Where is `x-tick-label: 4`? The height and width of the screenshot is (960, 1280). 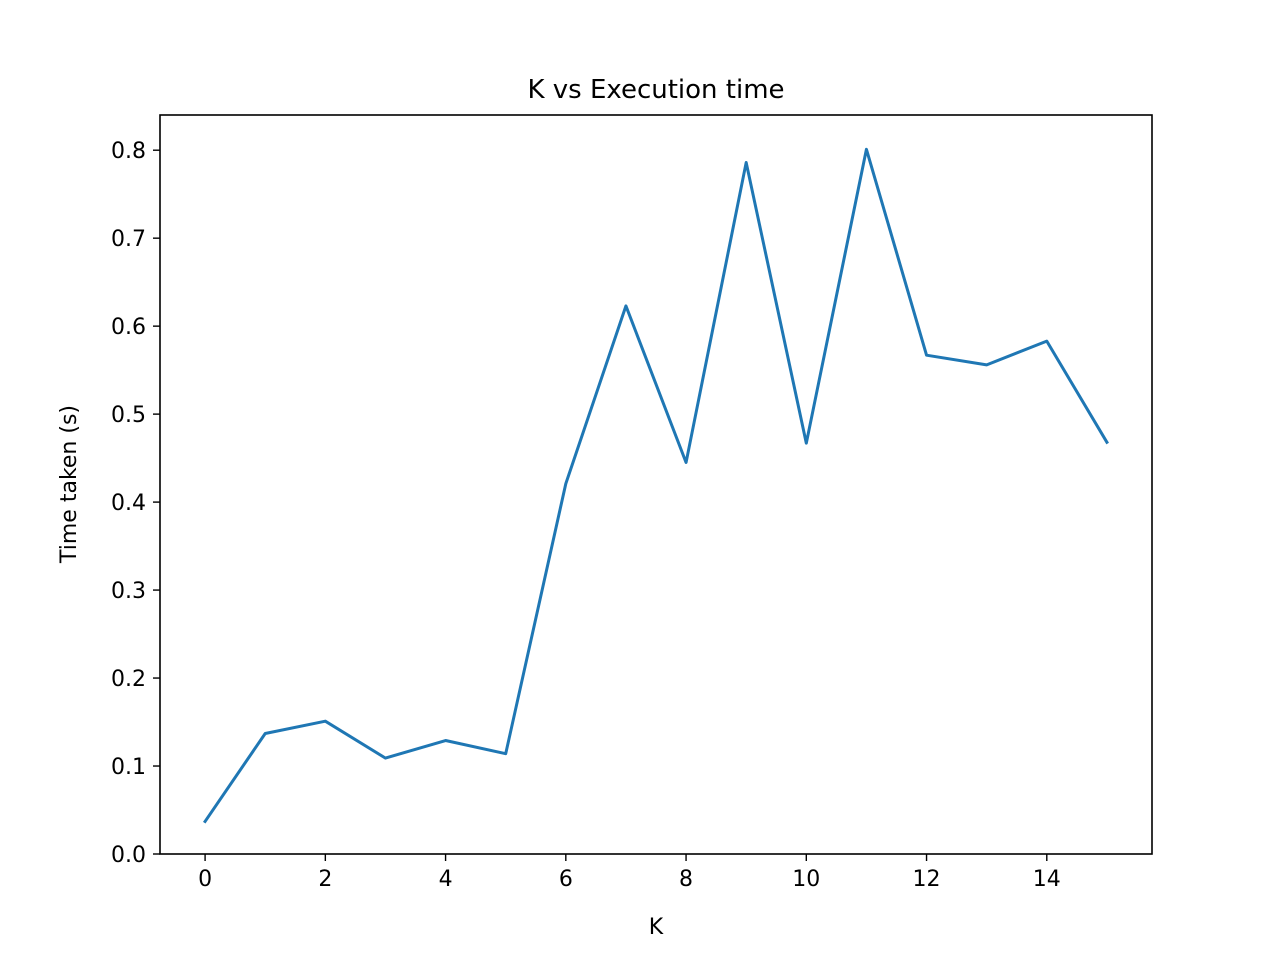 x-tick-label: 4 is located at coordinates (446, 879).